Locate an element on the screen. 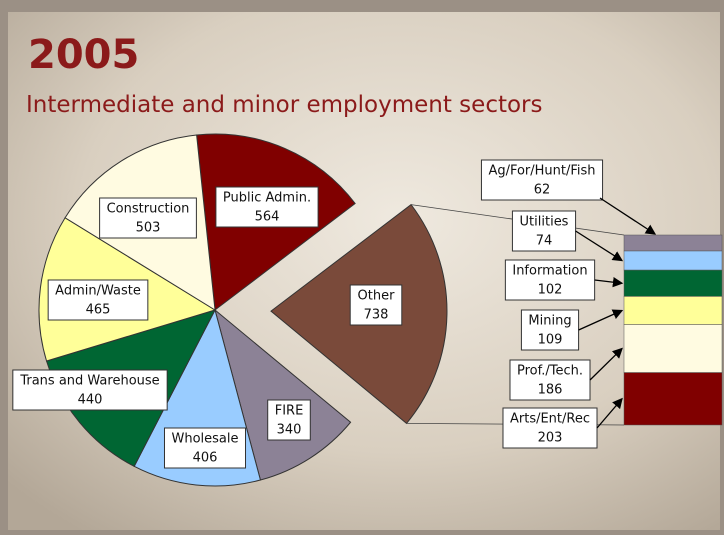 The height and width of the screenshot is (535, 724). data-label: Other 738 is located at coordinates (376, 305).